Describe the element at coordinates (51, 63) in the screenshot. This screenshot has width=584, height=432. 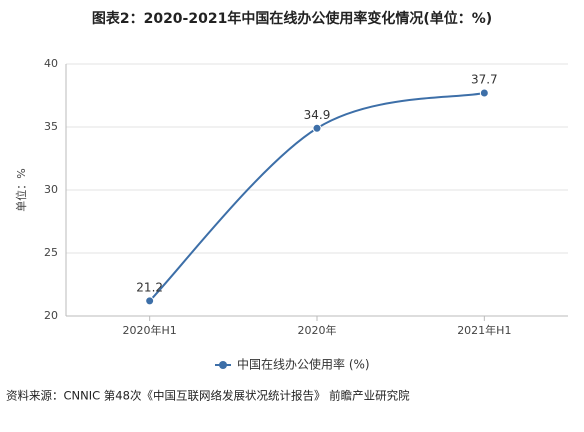
I see `y-tick-label: 40` at that location.